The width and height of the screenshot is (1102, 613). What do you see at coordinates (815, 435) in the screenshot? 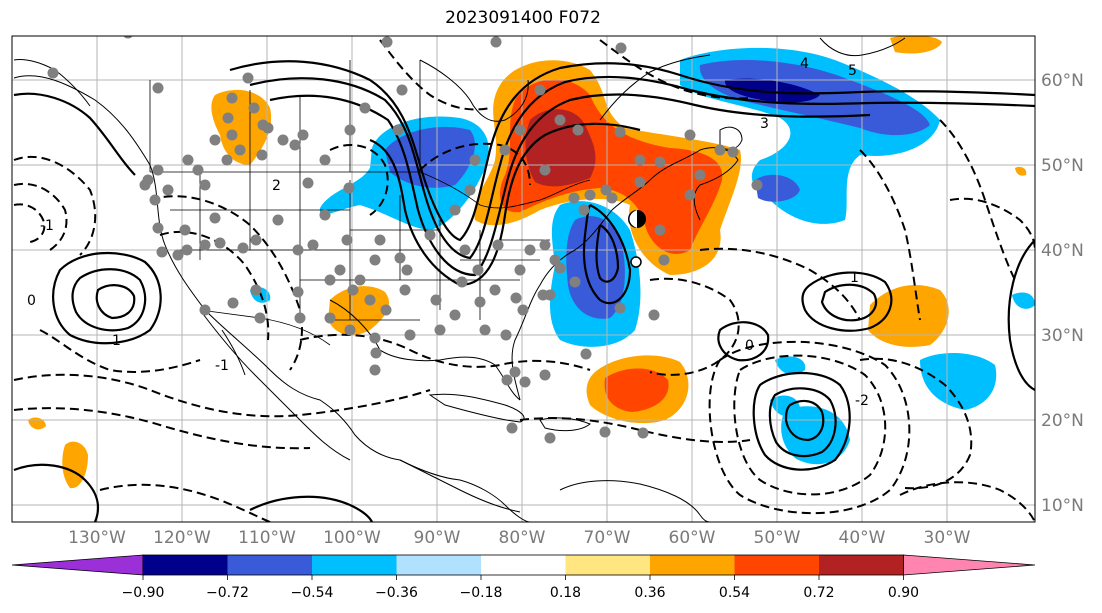
I see `shade-blue-tropical` at bounding box center [815, 435].